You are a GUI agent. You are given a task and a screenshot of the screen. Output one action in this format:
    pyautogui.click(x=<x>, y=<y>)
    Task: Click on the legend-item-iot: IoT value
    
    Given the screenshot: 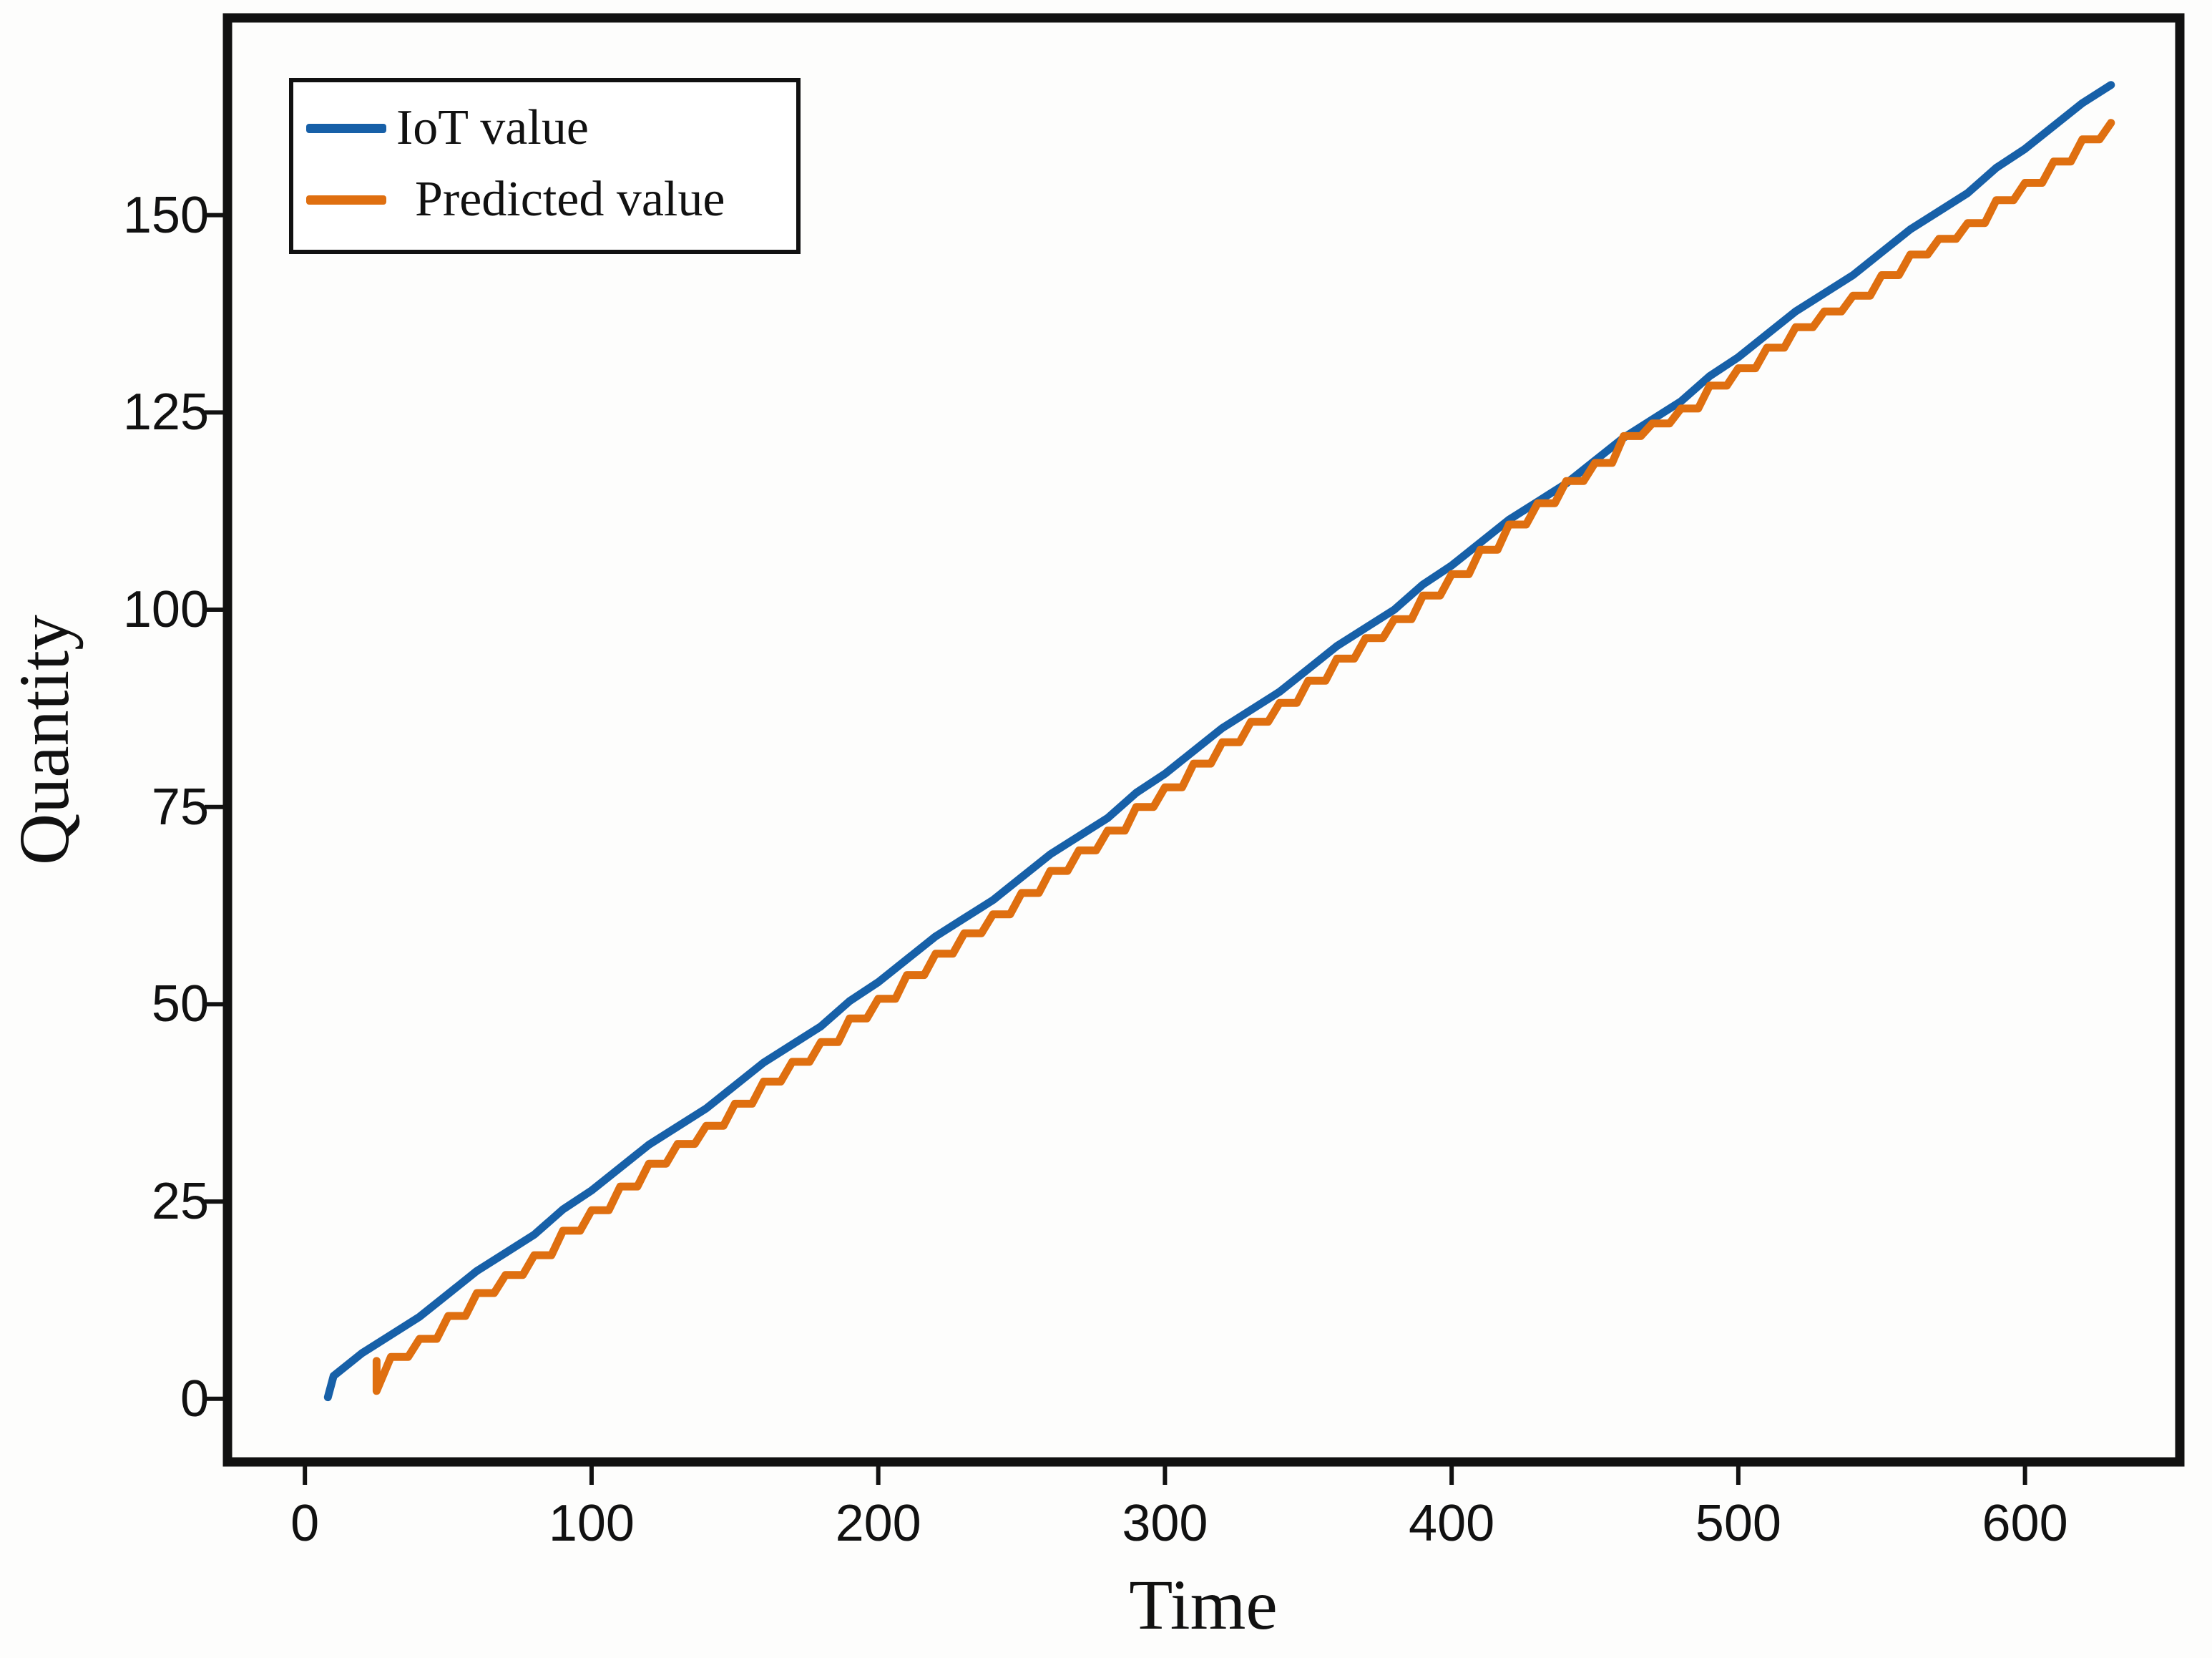 What is the action you would take?
    pyautogui.click(x=537, y=128)
    